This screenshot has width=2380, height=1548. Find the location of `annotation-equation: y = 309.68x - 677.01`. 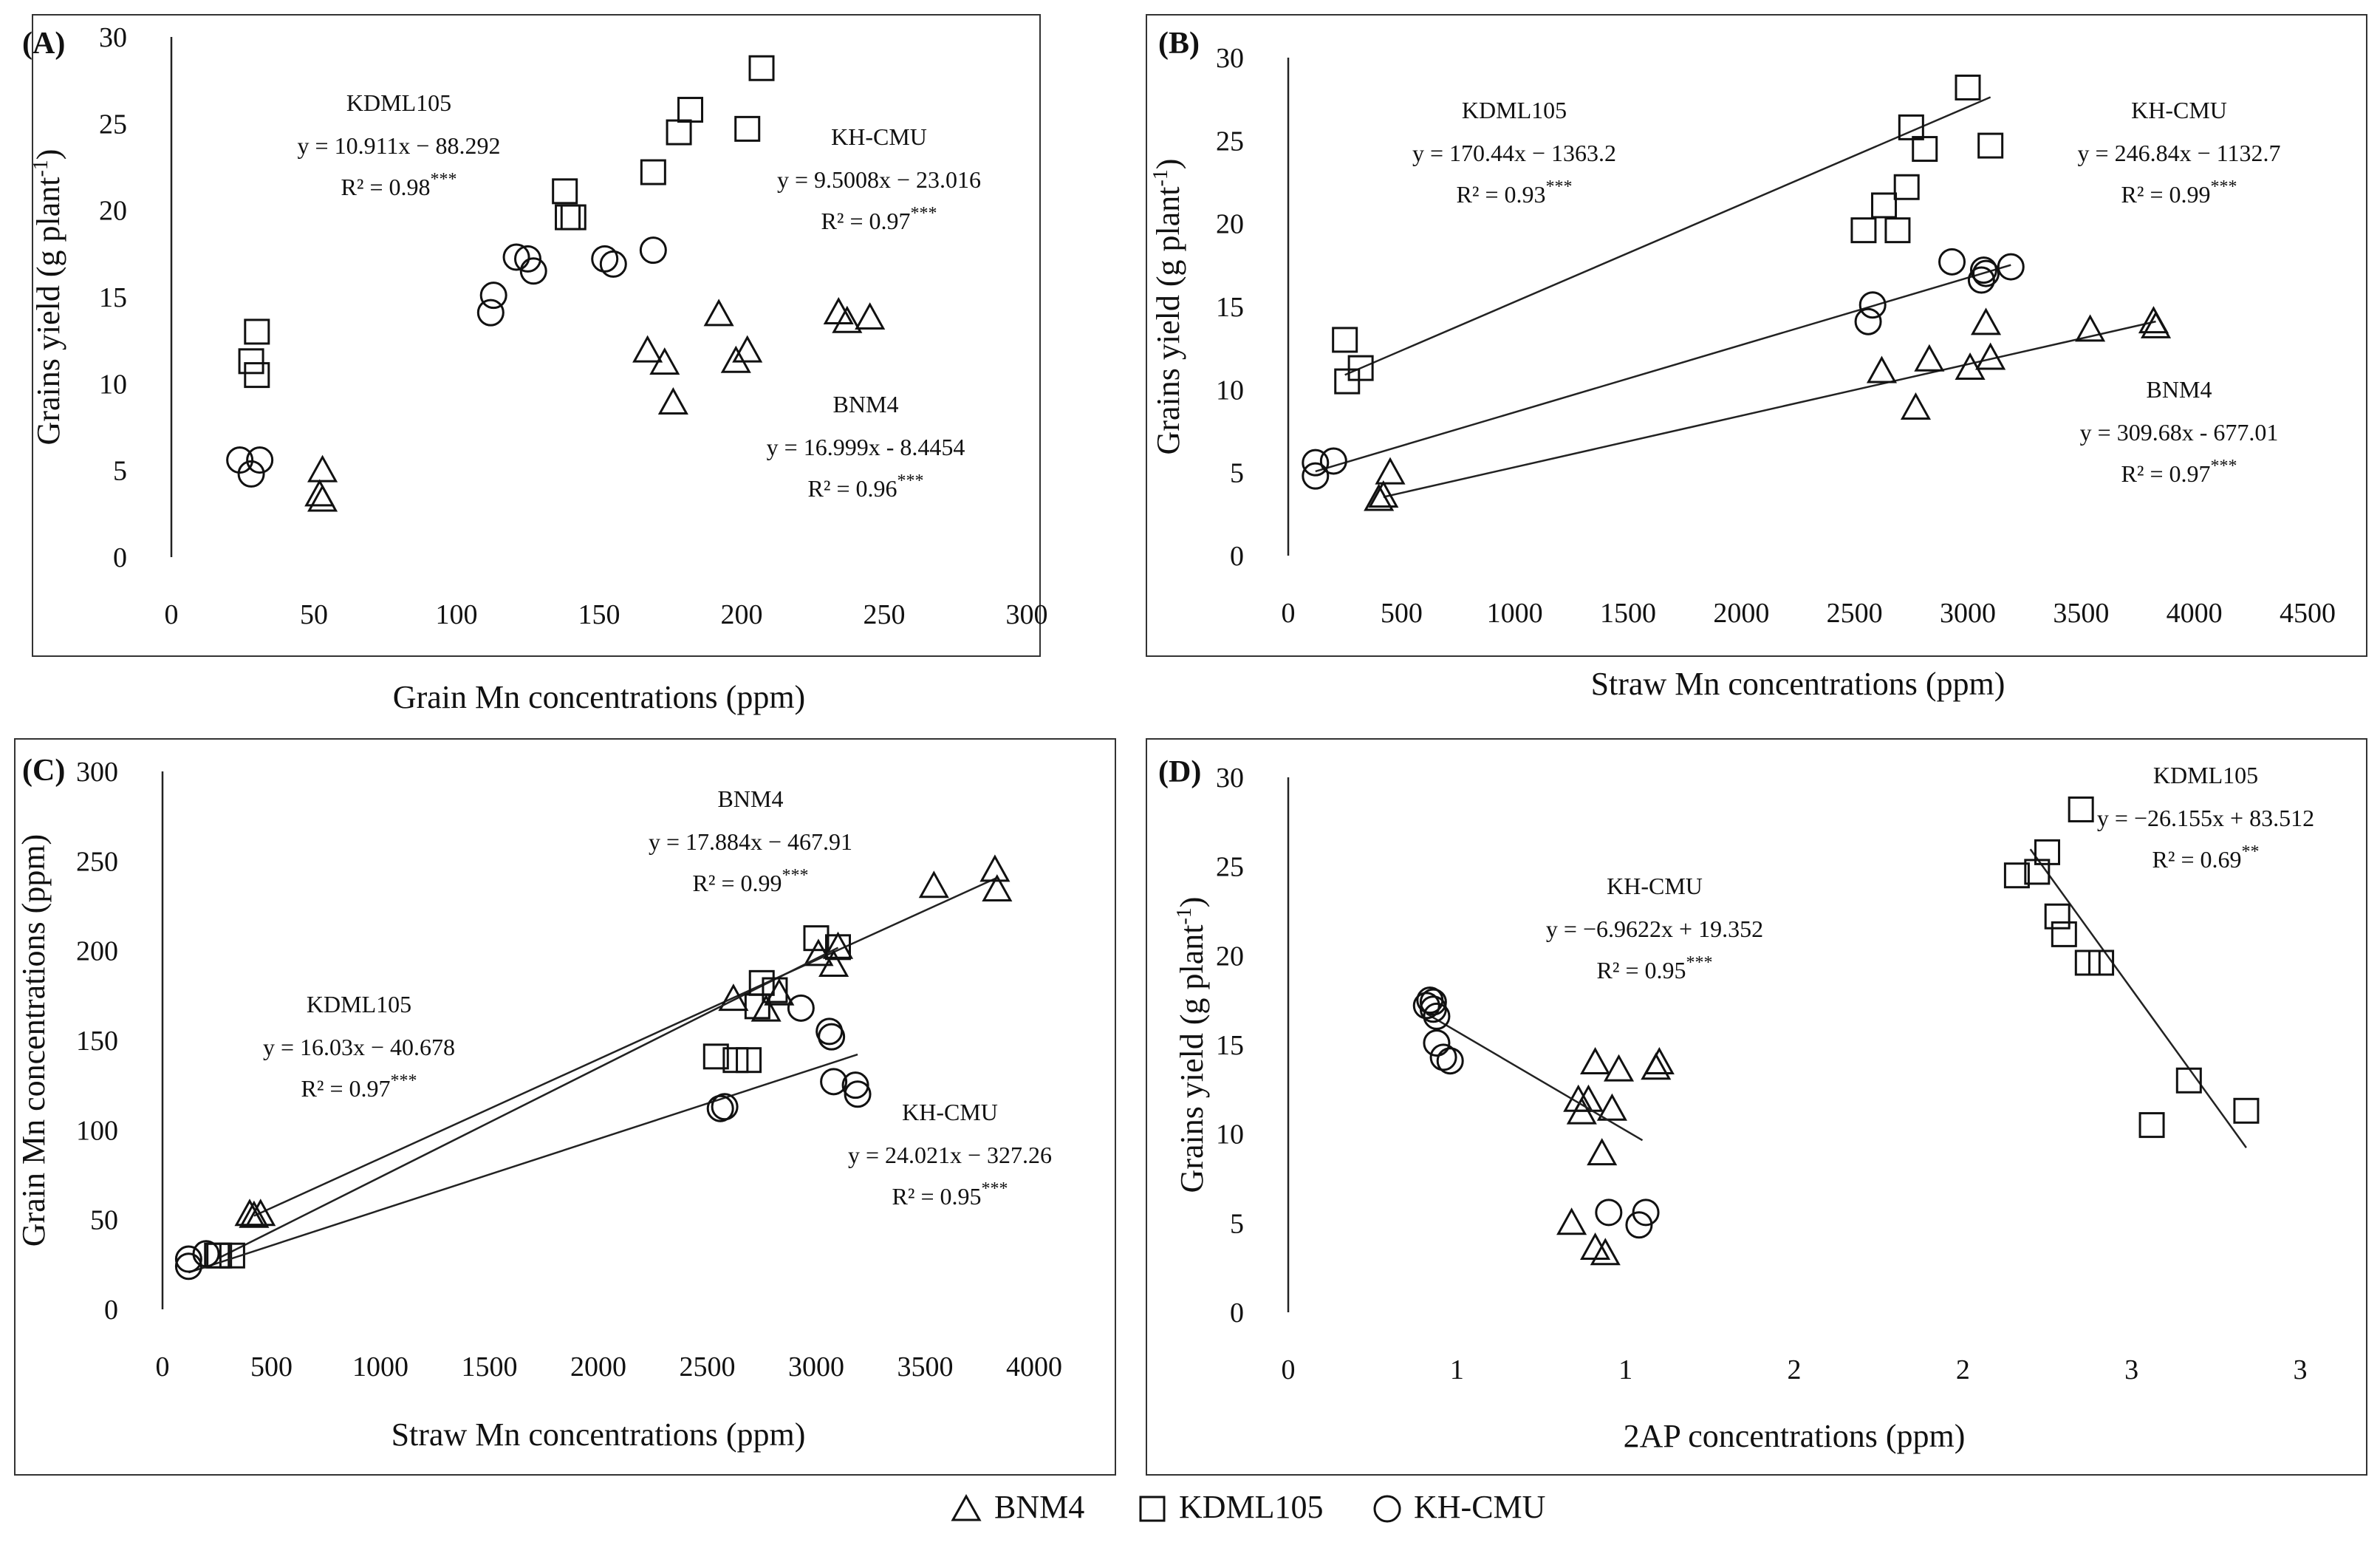

annotation-equation: y = 309.68x - 677.01 is located at coordinates (2179, 432).